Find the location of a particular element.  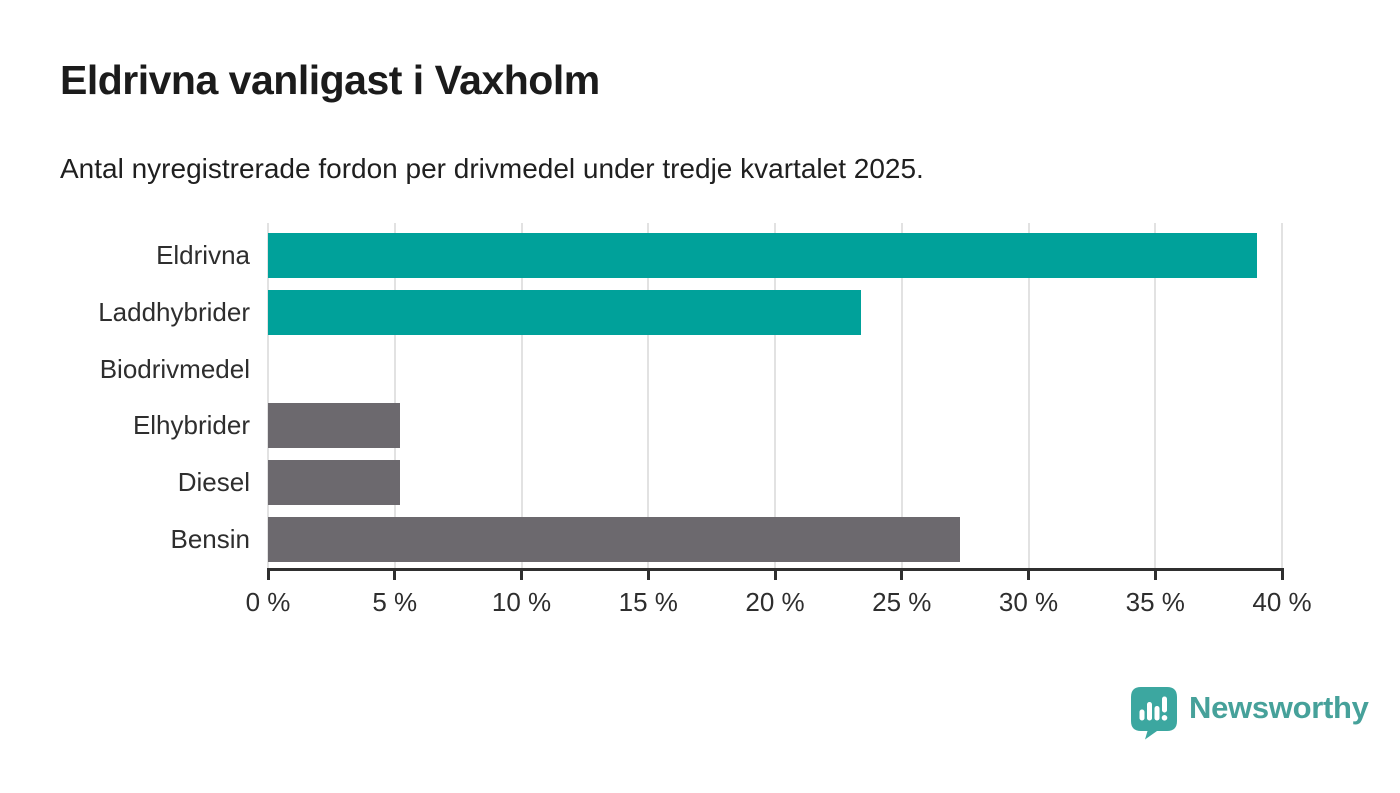

x-axis-tick-label-15: 15 % is located at coordinates (648, 602).